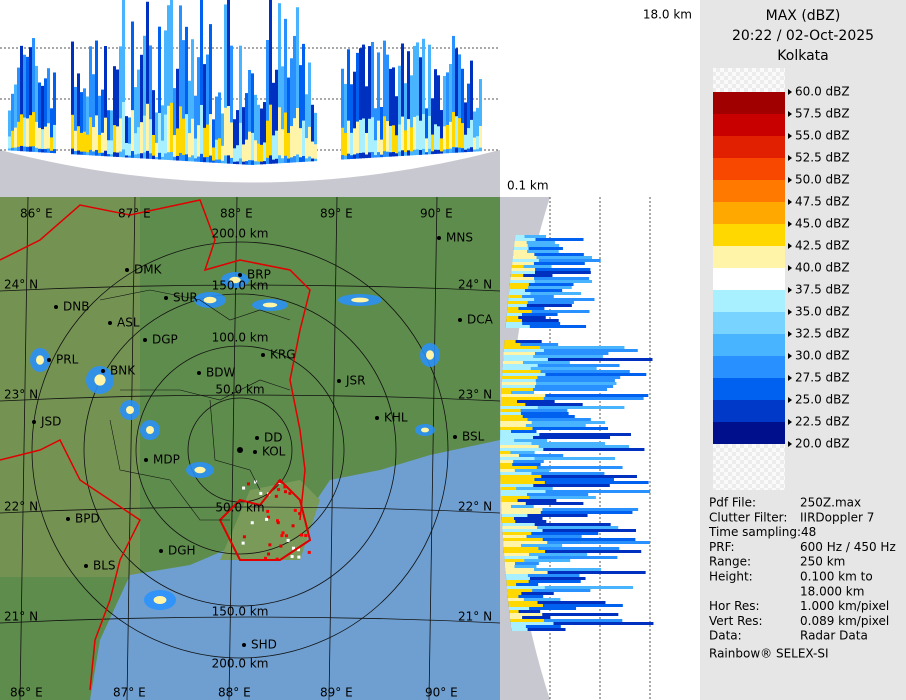 The width and height of the screenshot is (906, 700). Describe the element at coordinates (123, 371) in the screenshot. I see `place-label: BNK` at that location.